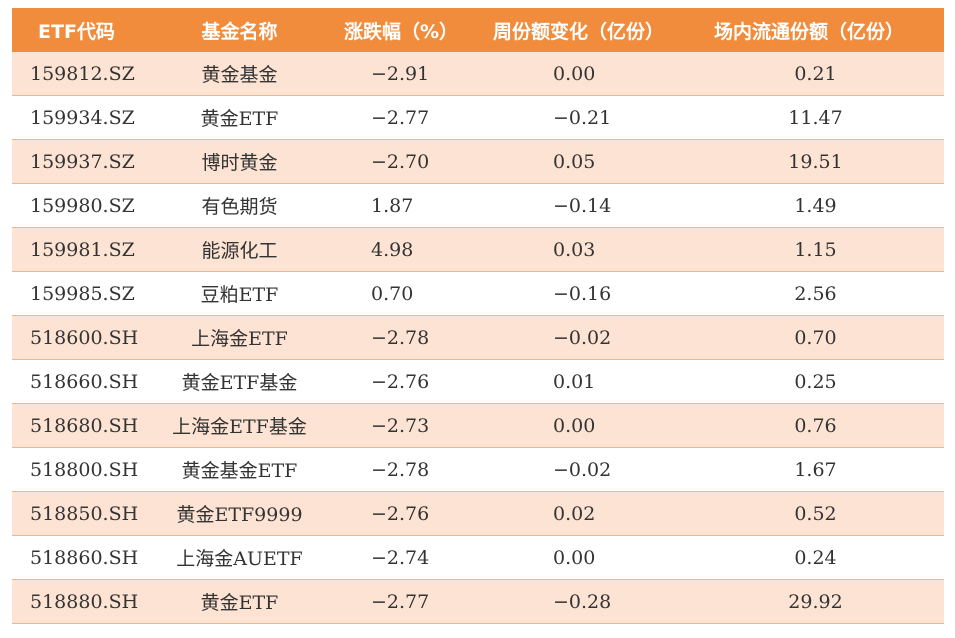  What do you see at coordinates (407, 30) in the screenshot?
I see `header-change-pct: 涨跌幅（%）` at bounding box center [407, 30].